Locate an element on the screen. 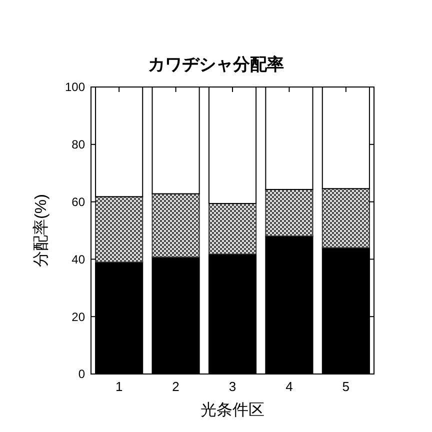 The height and width of the screenshot is (432, 432). x-tick-label: 4 is located at coordinates (289, 386).